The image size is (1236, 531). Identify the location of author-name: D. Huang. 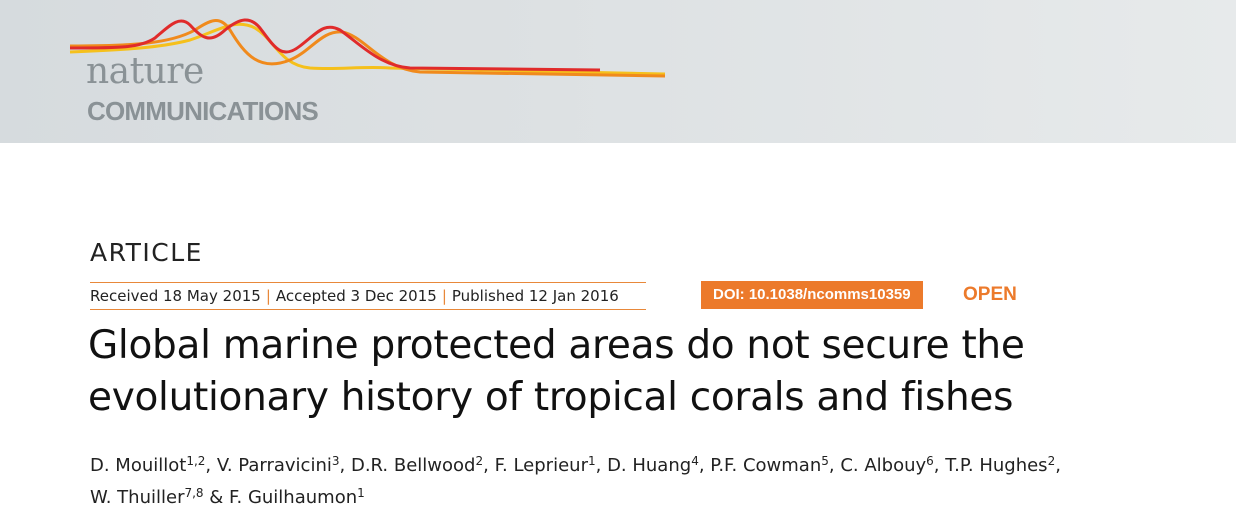
(649, 465).